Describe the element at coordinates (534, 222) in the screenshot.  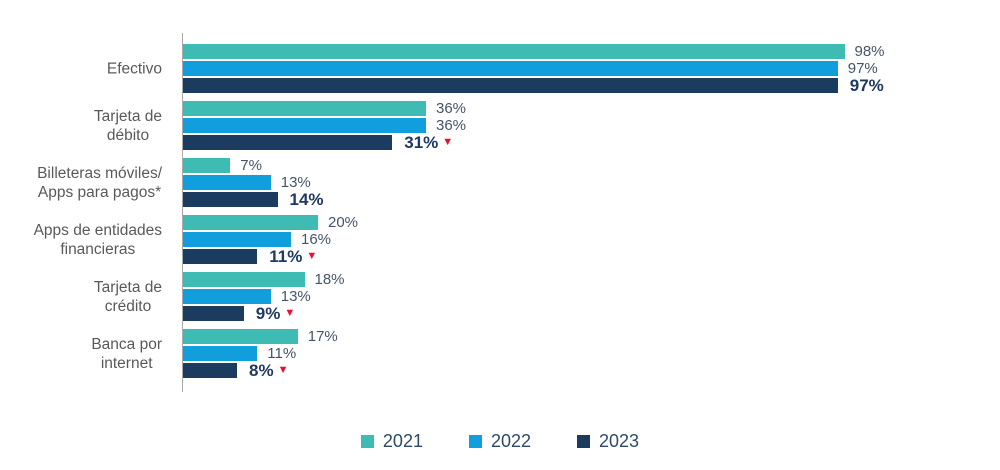
I see `bar-row-2021: 20%` at that location.